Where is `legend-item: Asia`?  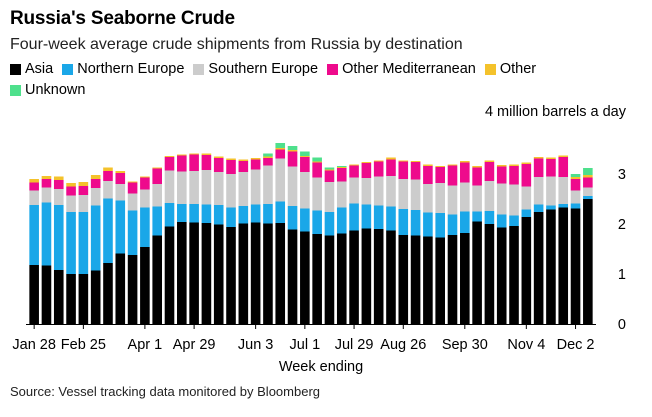
legend-item: Asia is located at coordinates (31, 69).